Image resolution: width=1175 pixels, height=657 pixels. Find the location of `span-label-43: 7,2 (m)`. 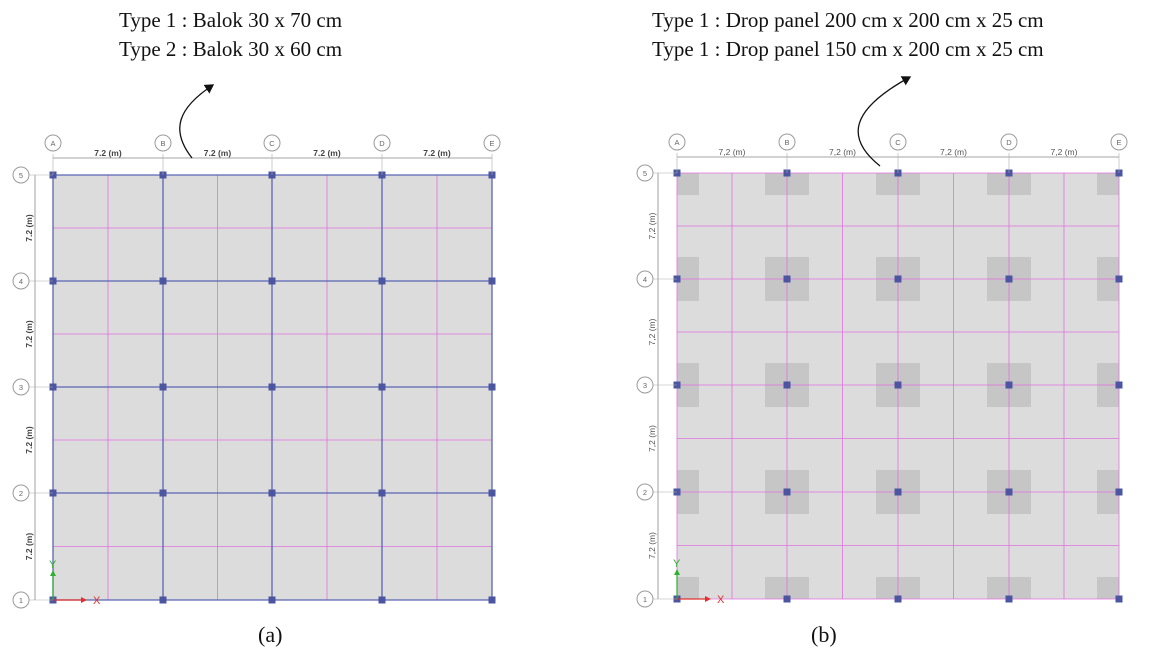

span-label-43: 7,2 (m) is located at coordinates (652, 331).